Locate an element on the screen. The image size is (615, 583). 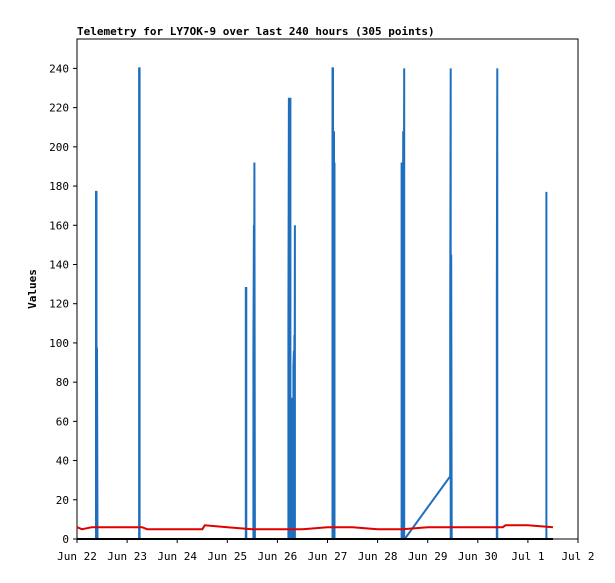
y-tick-label: 0 is located at coordinates (65, 539).